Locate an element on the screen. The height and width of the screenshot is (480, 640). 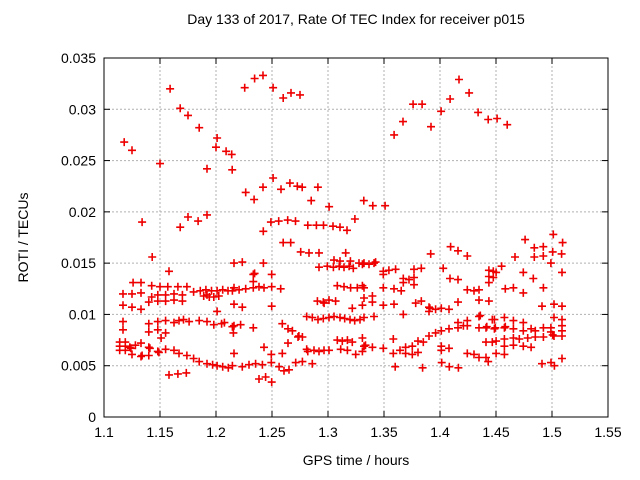
y-tick-label: 0.015 is located at coordinates (78, 263).